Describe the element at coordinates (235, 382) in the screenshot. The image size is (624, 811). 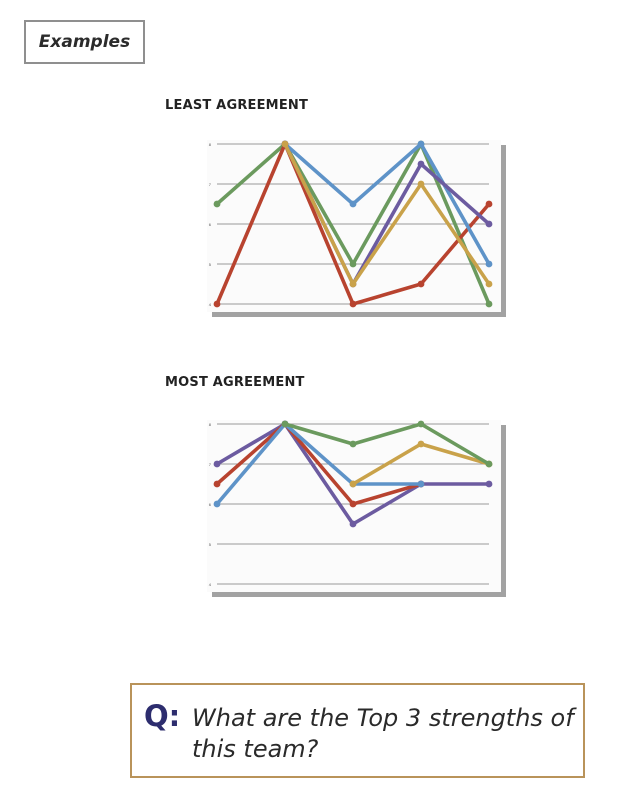
I see `chart-title-most-agreement: MOST AGREEMENT` at that location.